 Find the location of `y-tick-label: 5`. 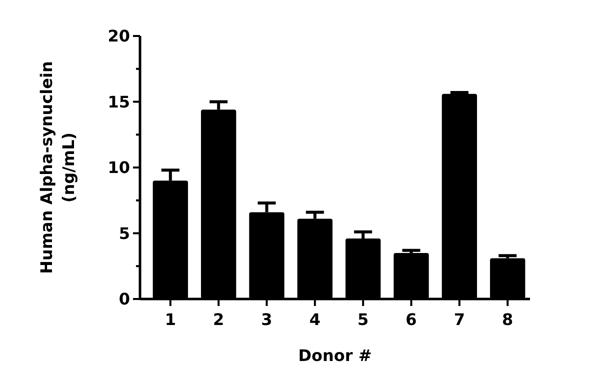

y-tick-label: 5 is located at coordinates (124, 233).